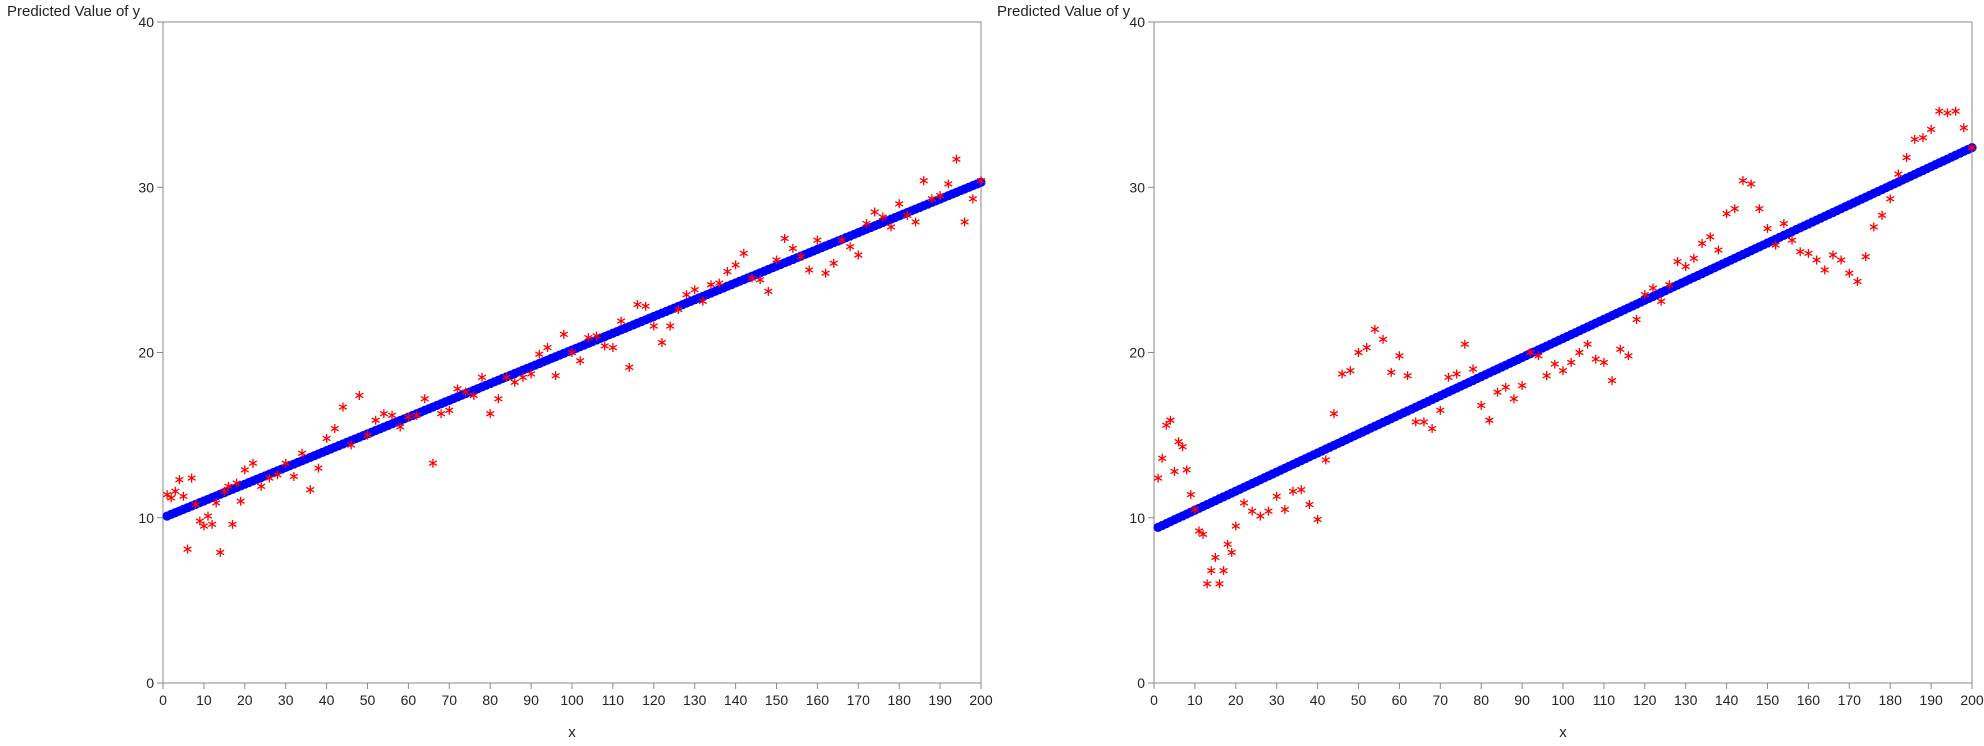  What do you see at coordinates (146, 353) in the screenshot?
I see `y-tick-label: 20` at bounding box center [146, 353].